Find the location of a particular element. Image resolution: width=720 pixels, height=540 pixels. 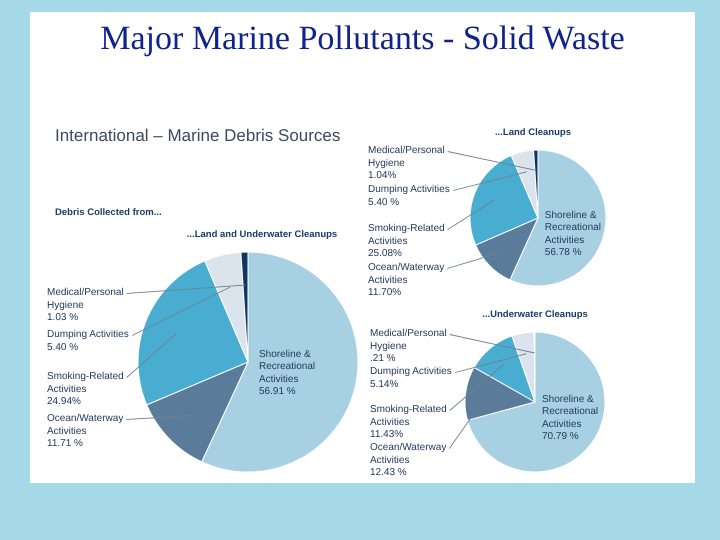

data-label: 1.04% is located at coordinates (382, 175).